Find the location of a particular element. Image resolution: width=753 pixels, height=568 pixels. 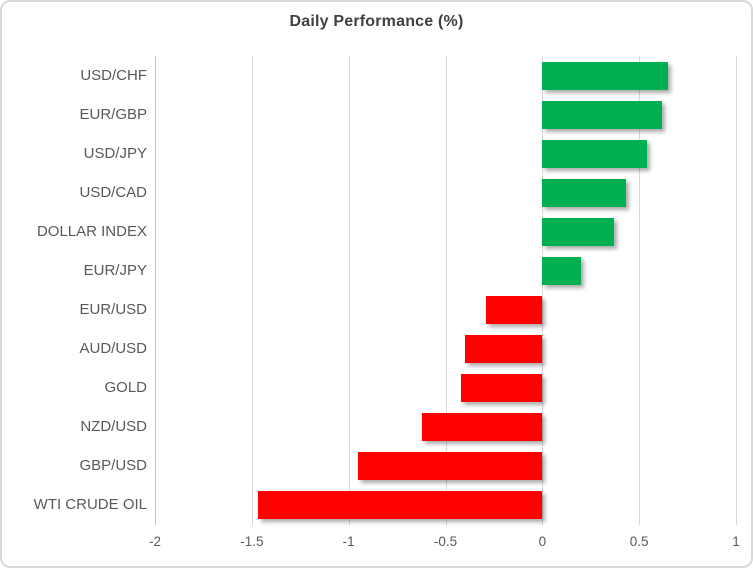

category-label-wti-crude-oil: WTI CRUDE OIL is located at coordinates (90, 505).